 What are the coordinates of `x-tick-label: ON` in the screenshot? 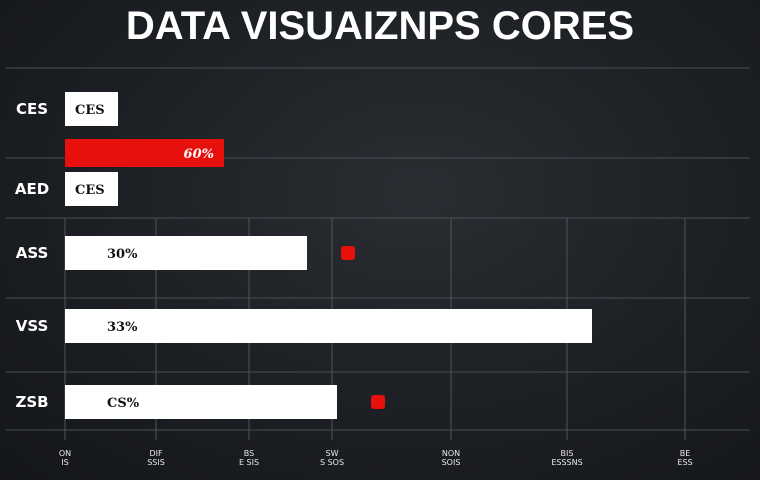 It's located at (65, 453).